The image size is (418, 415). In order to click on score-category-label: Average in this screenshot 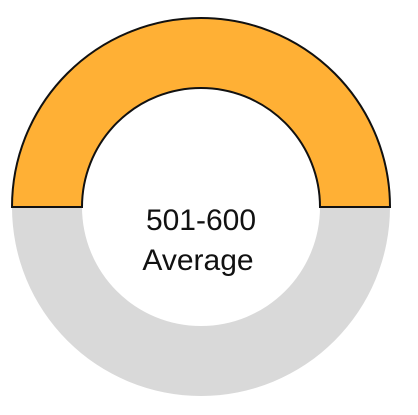, I will do `click(197, 260)`.